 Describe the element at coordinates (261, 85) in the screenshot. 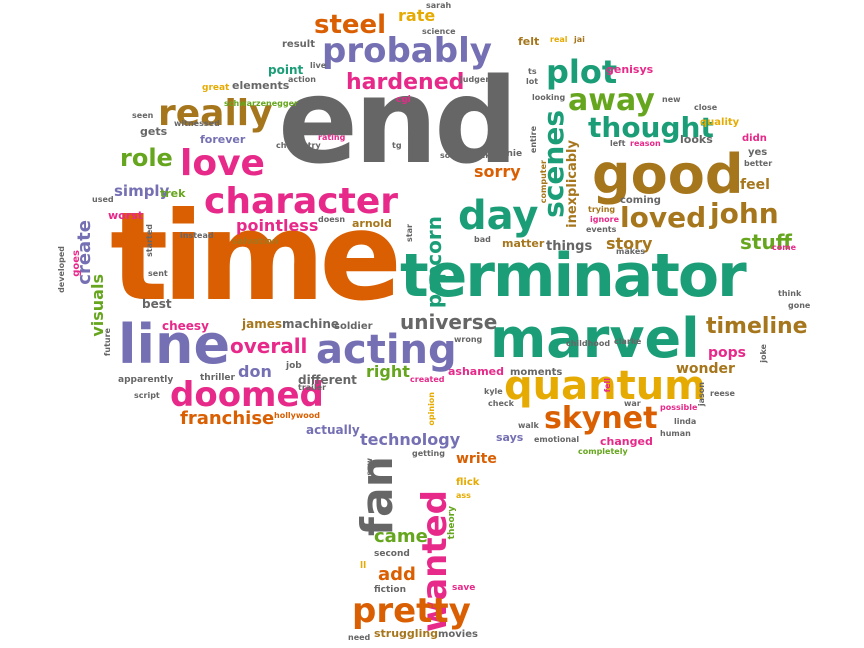

I see `word-elements: elements` at that location.